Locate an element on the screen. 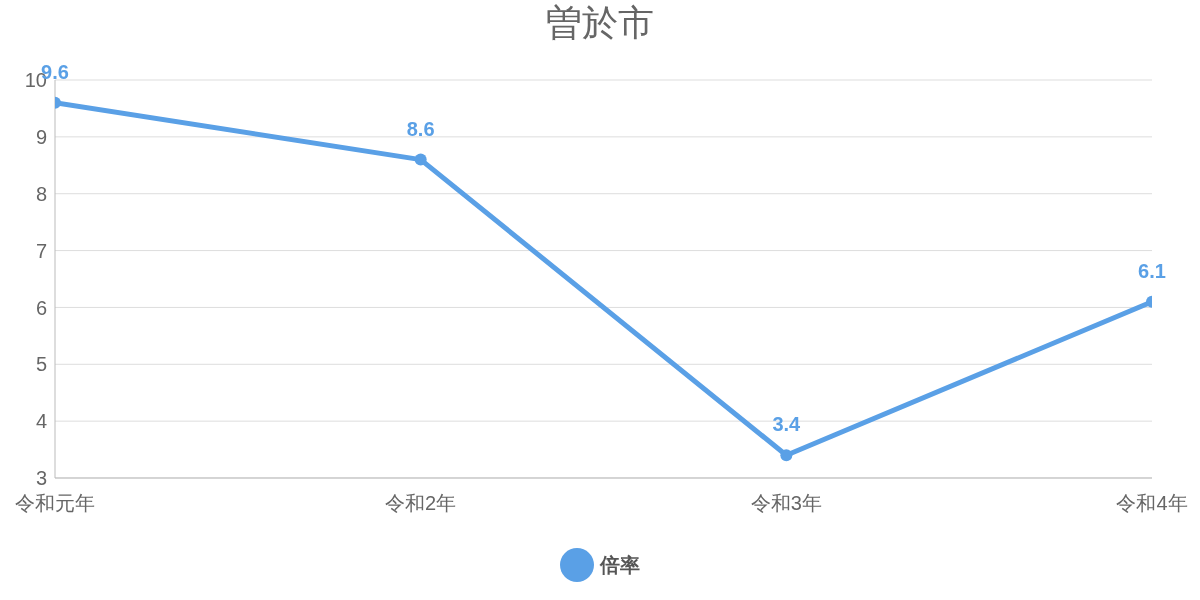 The width and height of the screenshot is (1200, 600). x-tick-label: 令和3年 is located at coordinates (786, 503).